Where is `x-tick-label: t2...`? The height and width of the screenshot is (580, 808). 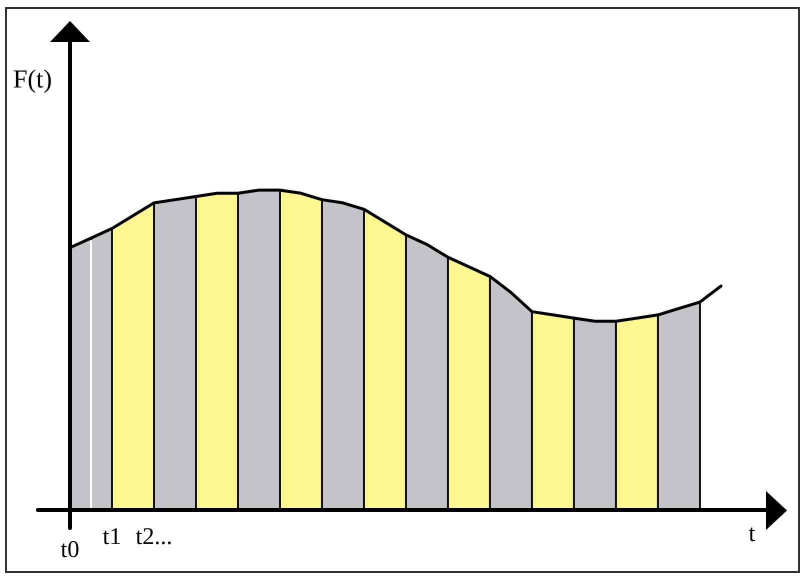
x-tick-label: t2... is located at coordinates (154, 537).